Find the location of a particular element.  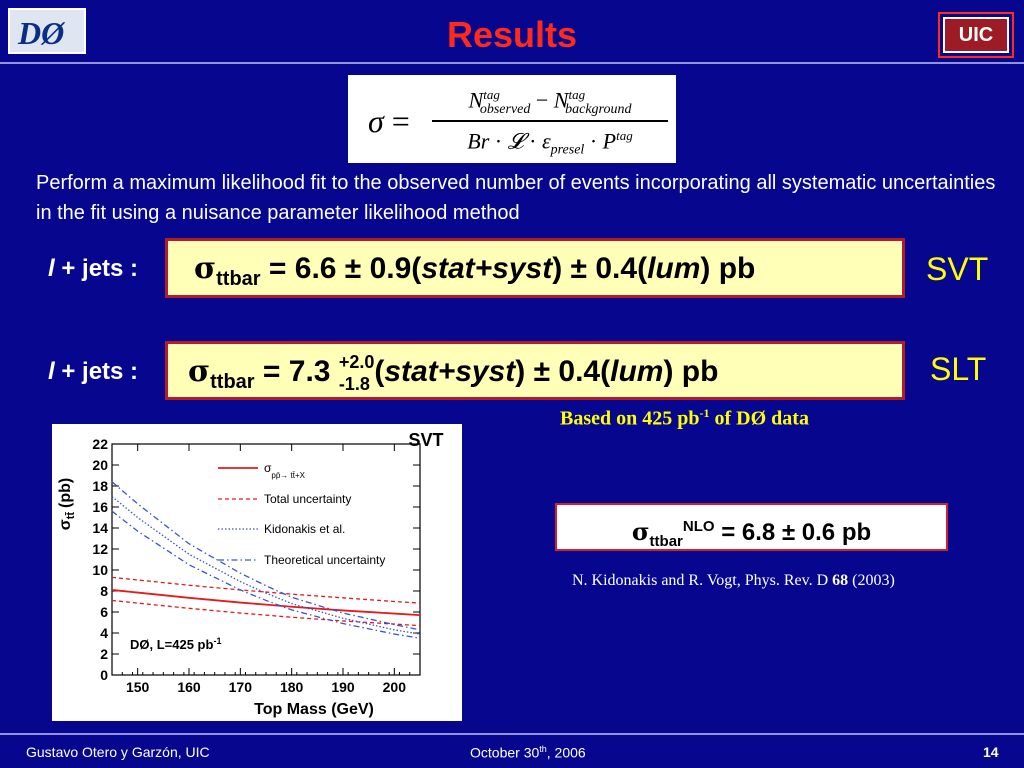

y-tick-label: 10 is located at coordinates (100, 570).